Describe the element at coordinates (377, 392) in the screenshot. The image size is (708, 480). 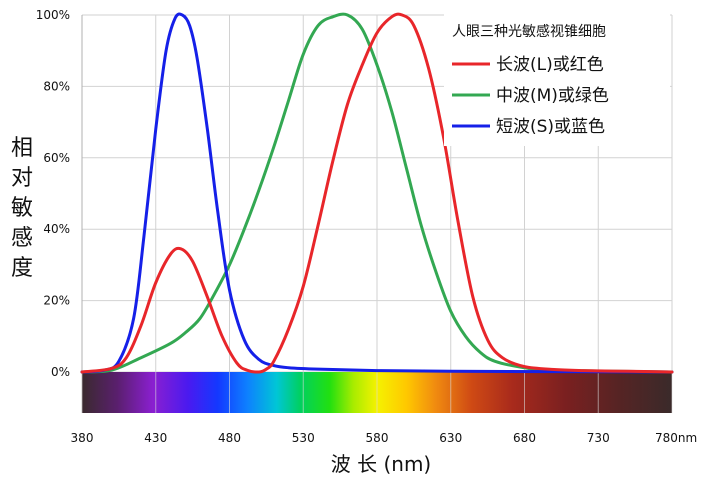
I see `spectrum-band-gridlines` at that location.